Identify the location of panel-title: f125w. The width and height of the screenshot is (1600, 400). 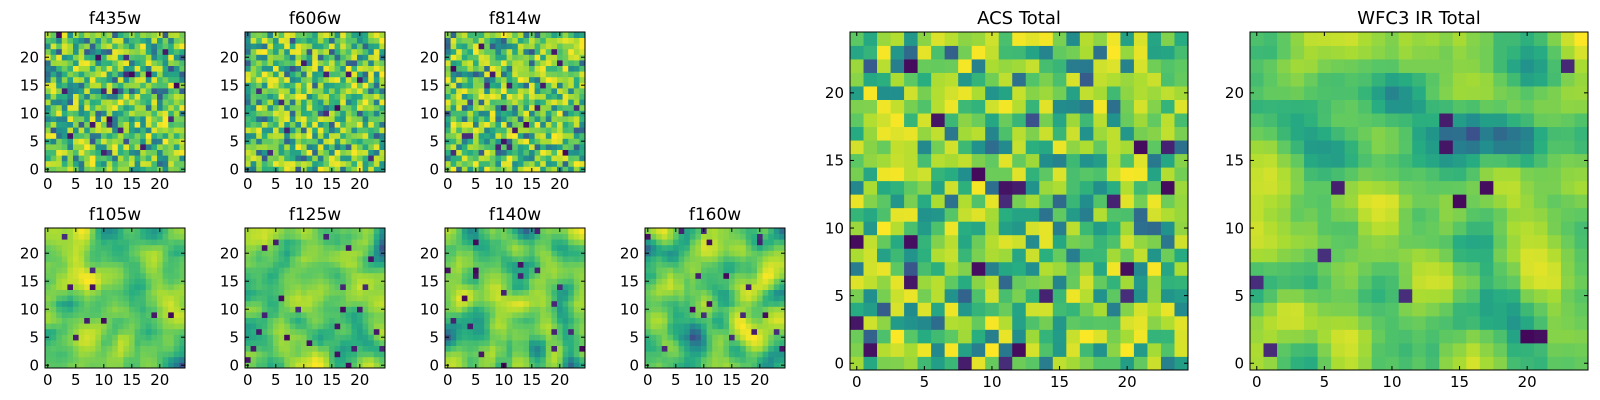
(315, 215).